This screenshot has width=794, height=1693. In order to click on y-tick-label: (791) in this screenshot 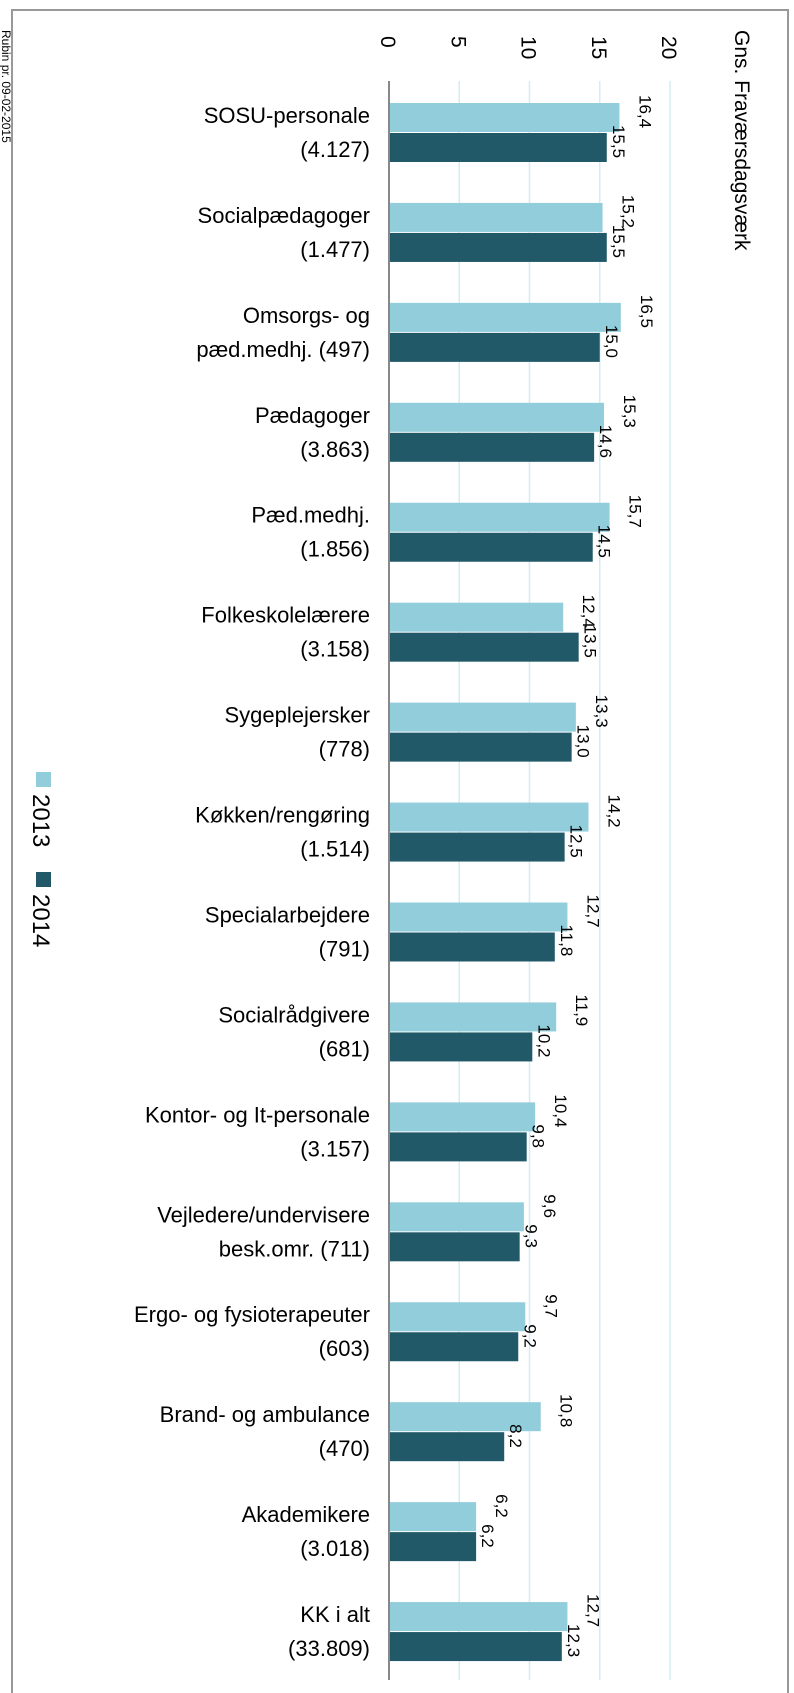, I will do `click(344, 948)`.